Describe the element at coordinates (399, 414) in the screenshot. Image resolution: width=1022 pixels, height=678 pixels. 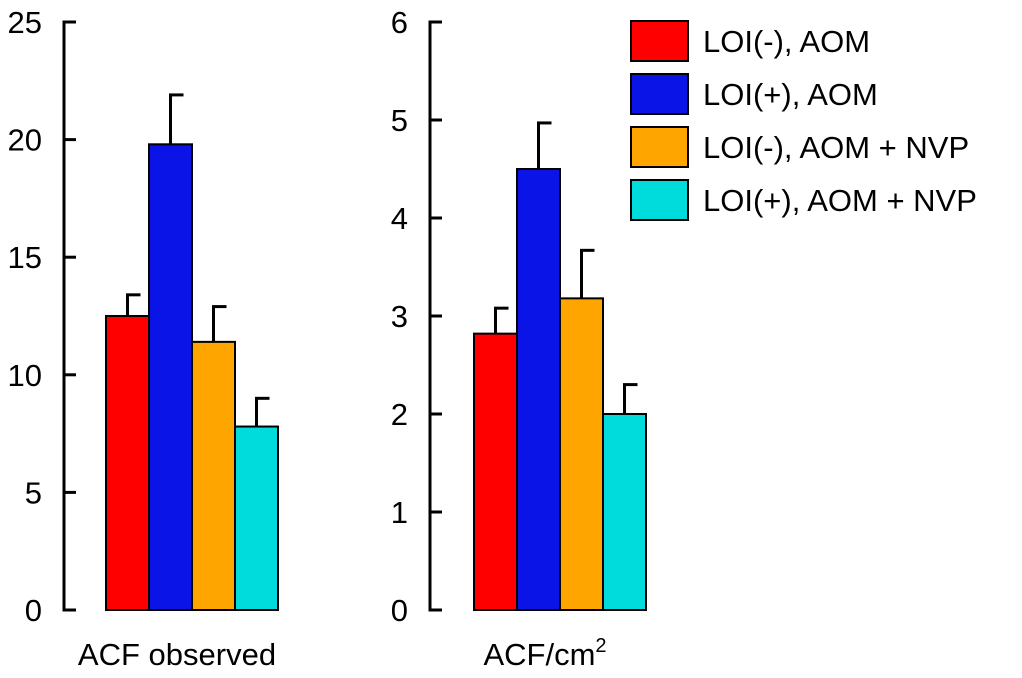
I see `y-tick-label: 2` at that location.